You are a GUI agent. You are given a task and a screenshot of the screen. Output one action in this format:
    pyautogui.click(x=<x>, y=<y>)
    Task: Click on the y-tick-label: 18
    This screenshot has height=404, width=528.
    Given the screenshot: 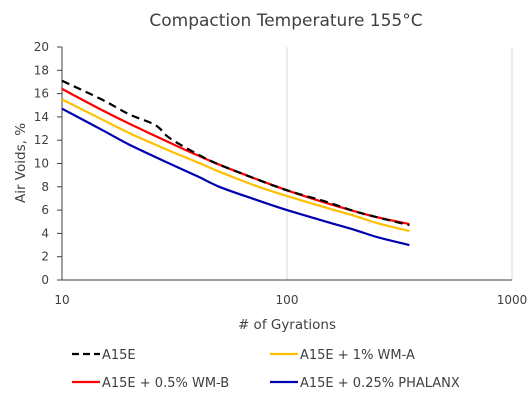 What is the action you would take?
    pyautogui.click(x=41, y=70)
    